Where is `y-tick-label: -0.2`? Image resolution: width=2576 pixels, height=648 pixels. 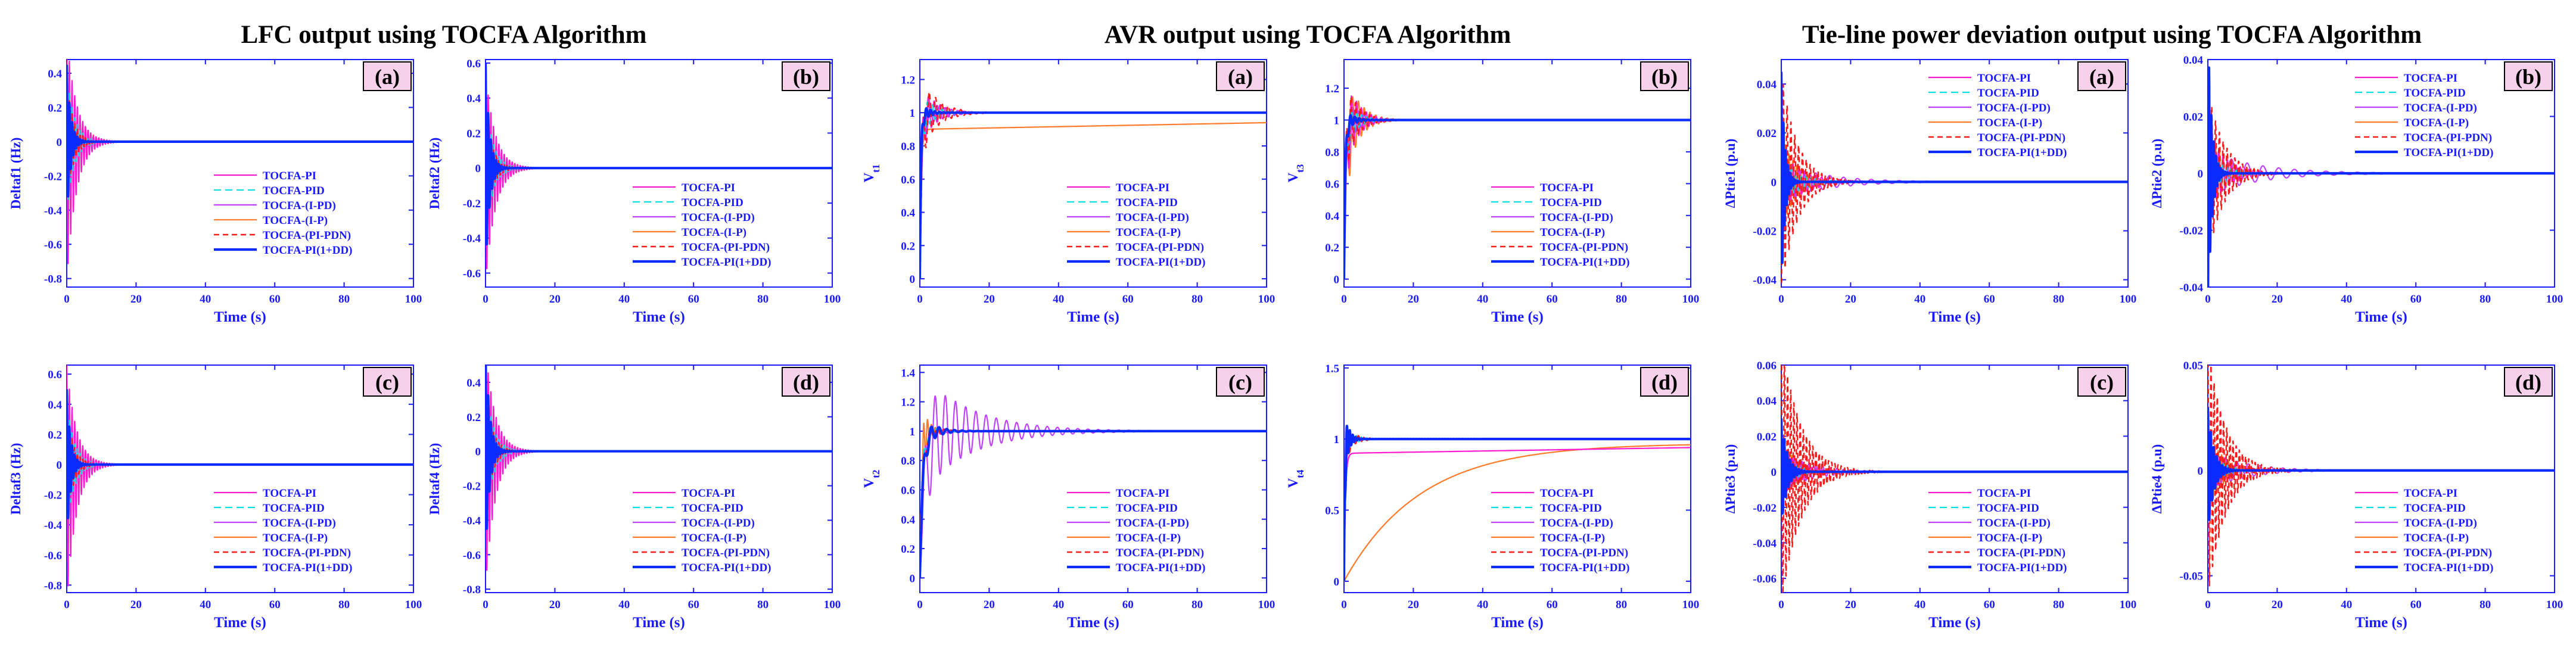
y-tick-label: -0.2 is located at coordinates (472, 204).